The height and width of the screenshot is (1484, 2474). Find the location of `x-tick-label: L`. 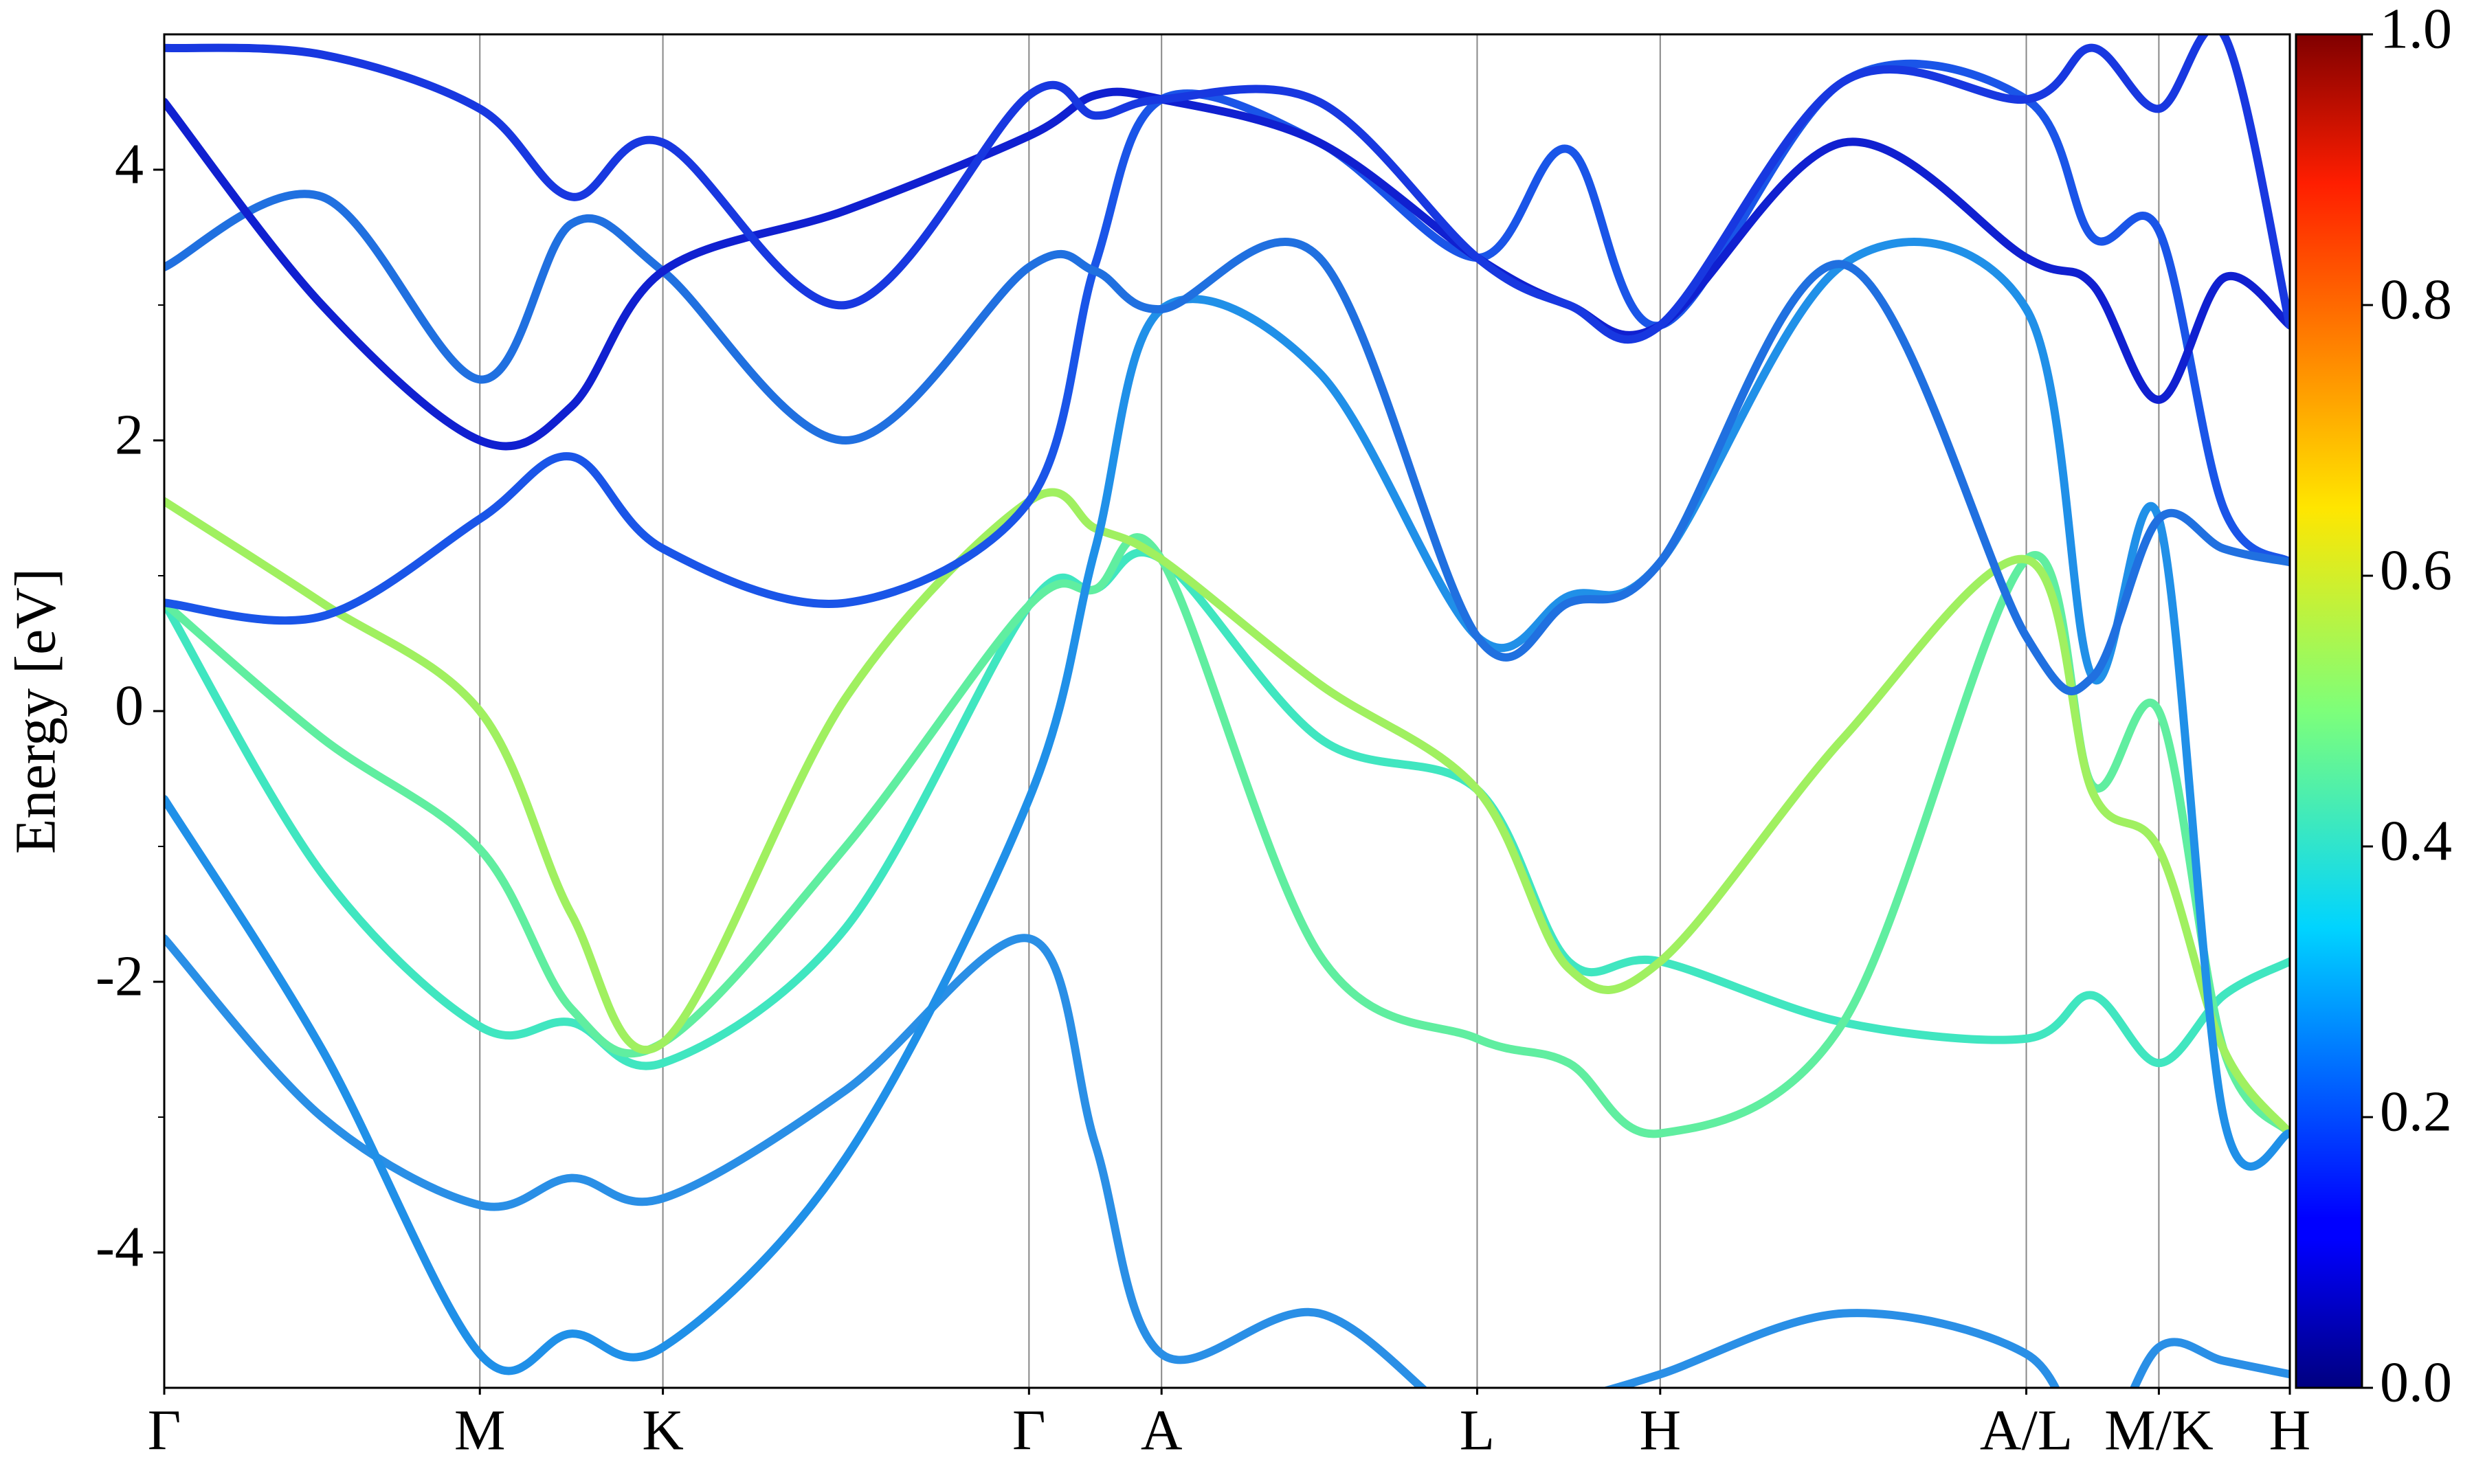

x-tick-label: L is located at coordinates (1477, 1430).